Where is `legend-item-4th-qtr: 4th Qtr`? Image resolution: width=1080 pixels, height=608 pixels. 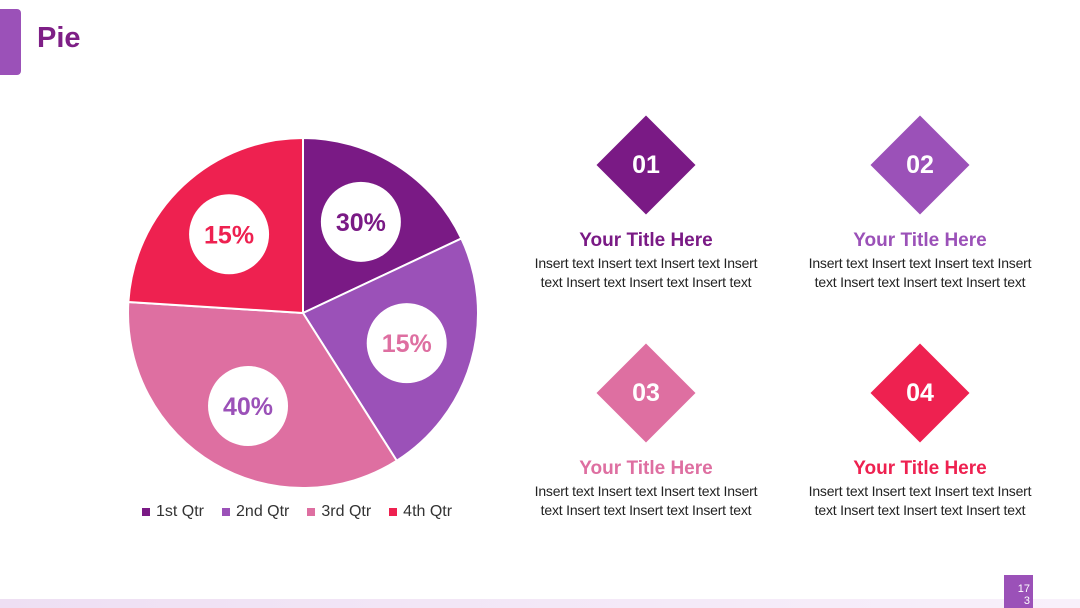 legend-item-4th-qtr: 4th Qtr is located at coordinates (420, 512).